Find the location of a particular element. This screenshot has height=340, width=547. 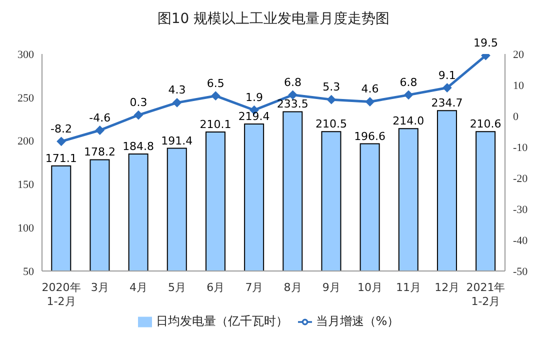

data-label: 191.4 is located at coordinates (177, 141).